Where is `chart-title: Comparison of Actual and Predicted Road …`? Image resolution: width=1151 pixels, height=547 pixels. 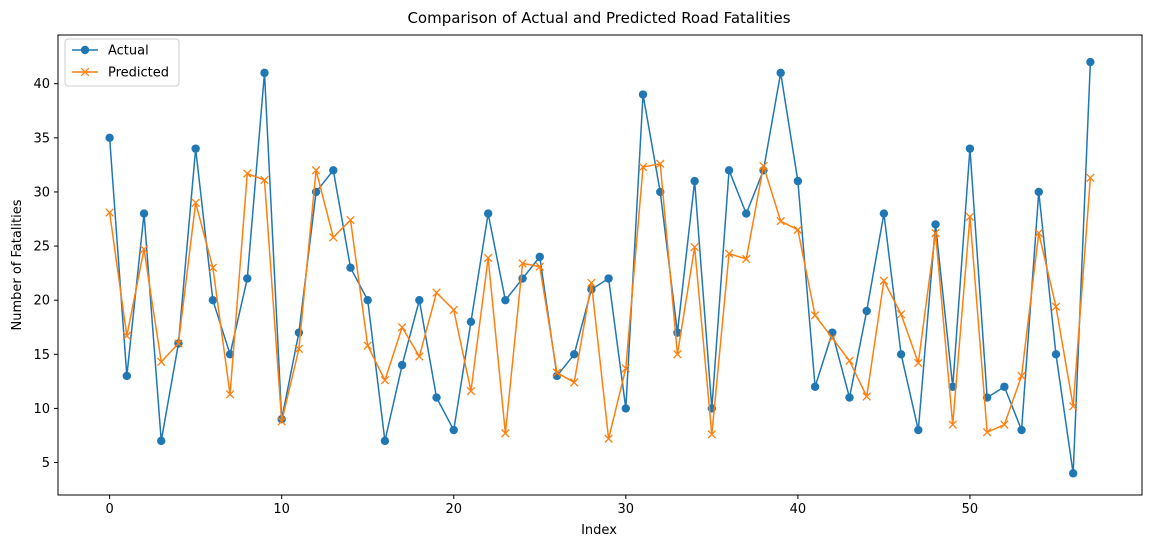 chart-title: Comparison of Actual and Predicted Road … is located at coordinates (598, 18).